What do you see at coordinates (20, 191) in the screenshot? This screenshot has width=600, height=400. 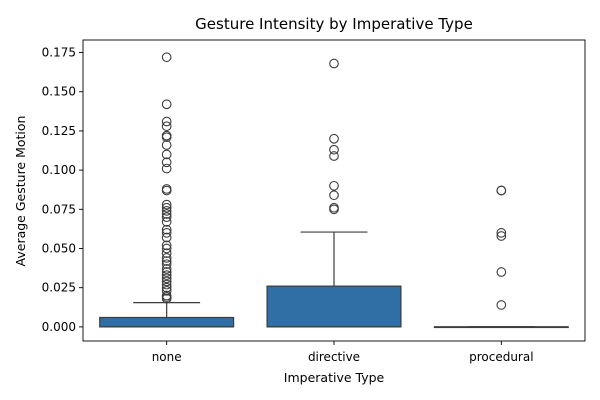 I see `y-axis-label: Average Gesture Motion` at bounding box center [20, 191].